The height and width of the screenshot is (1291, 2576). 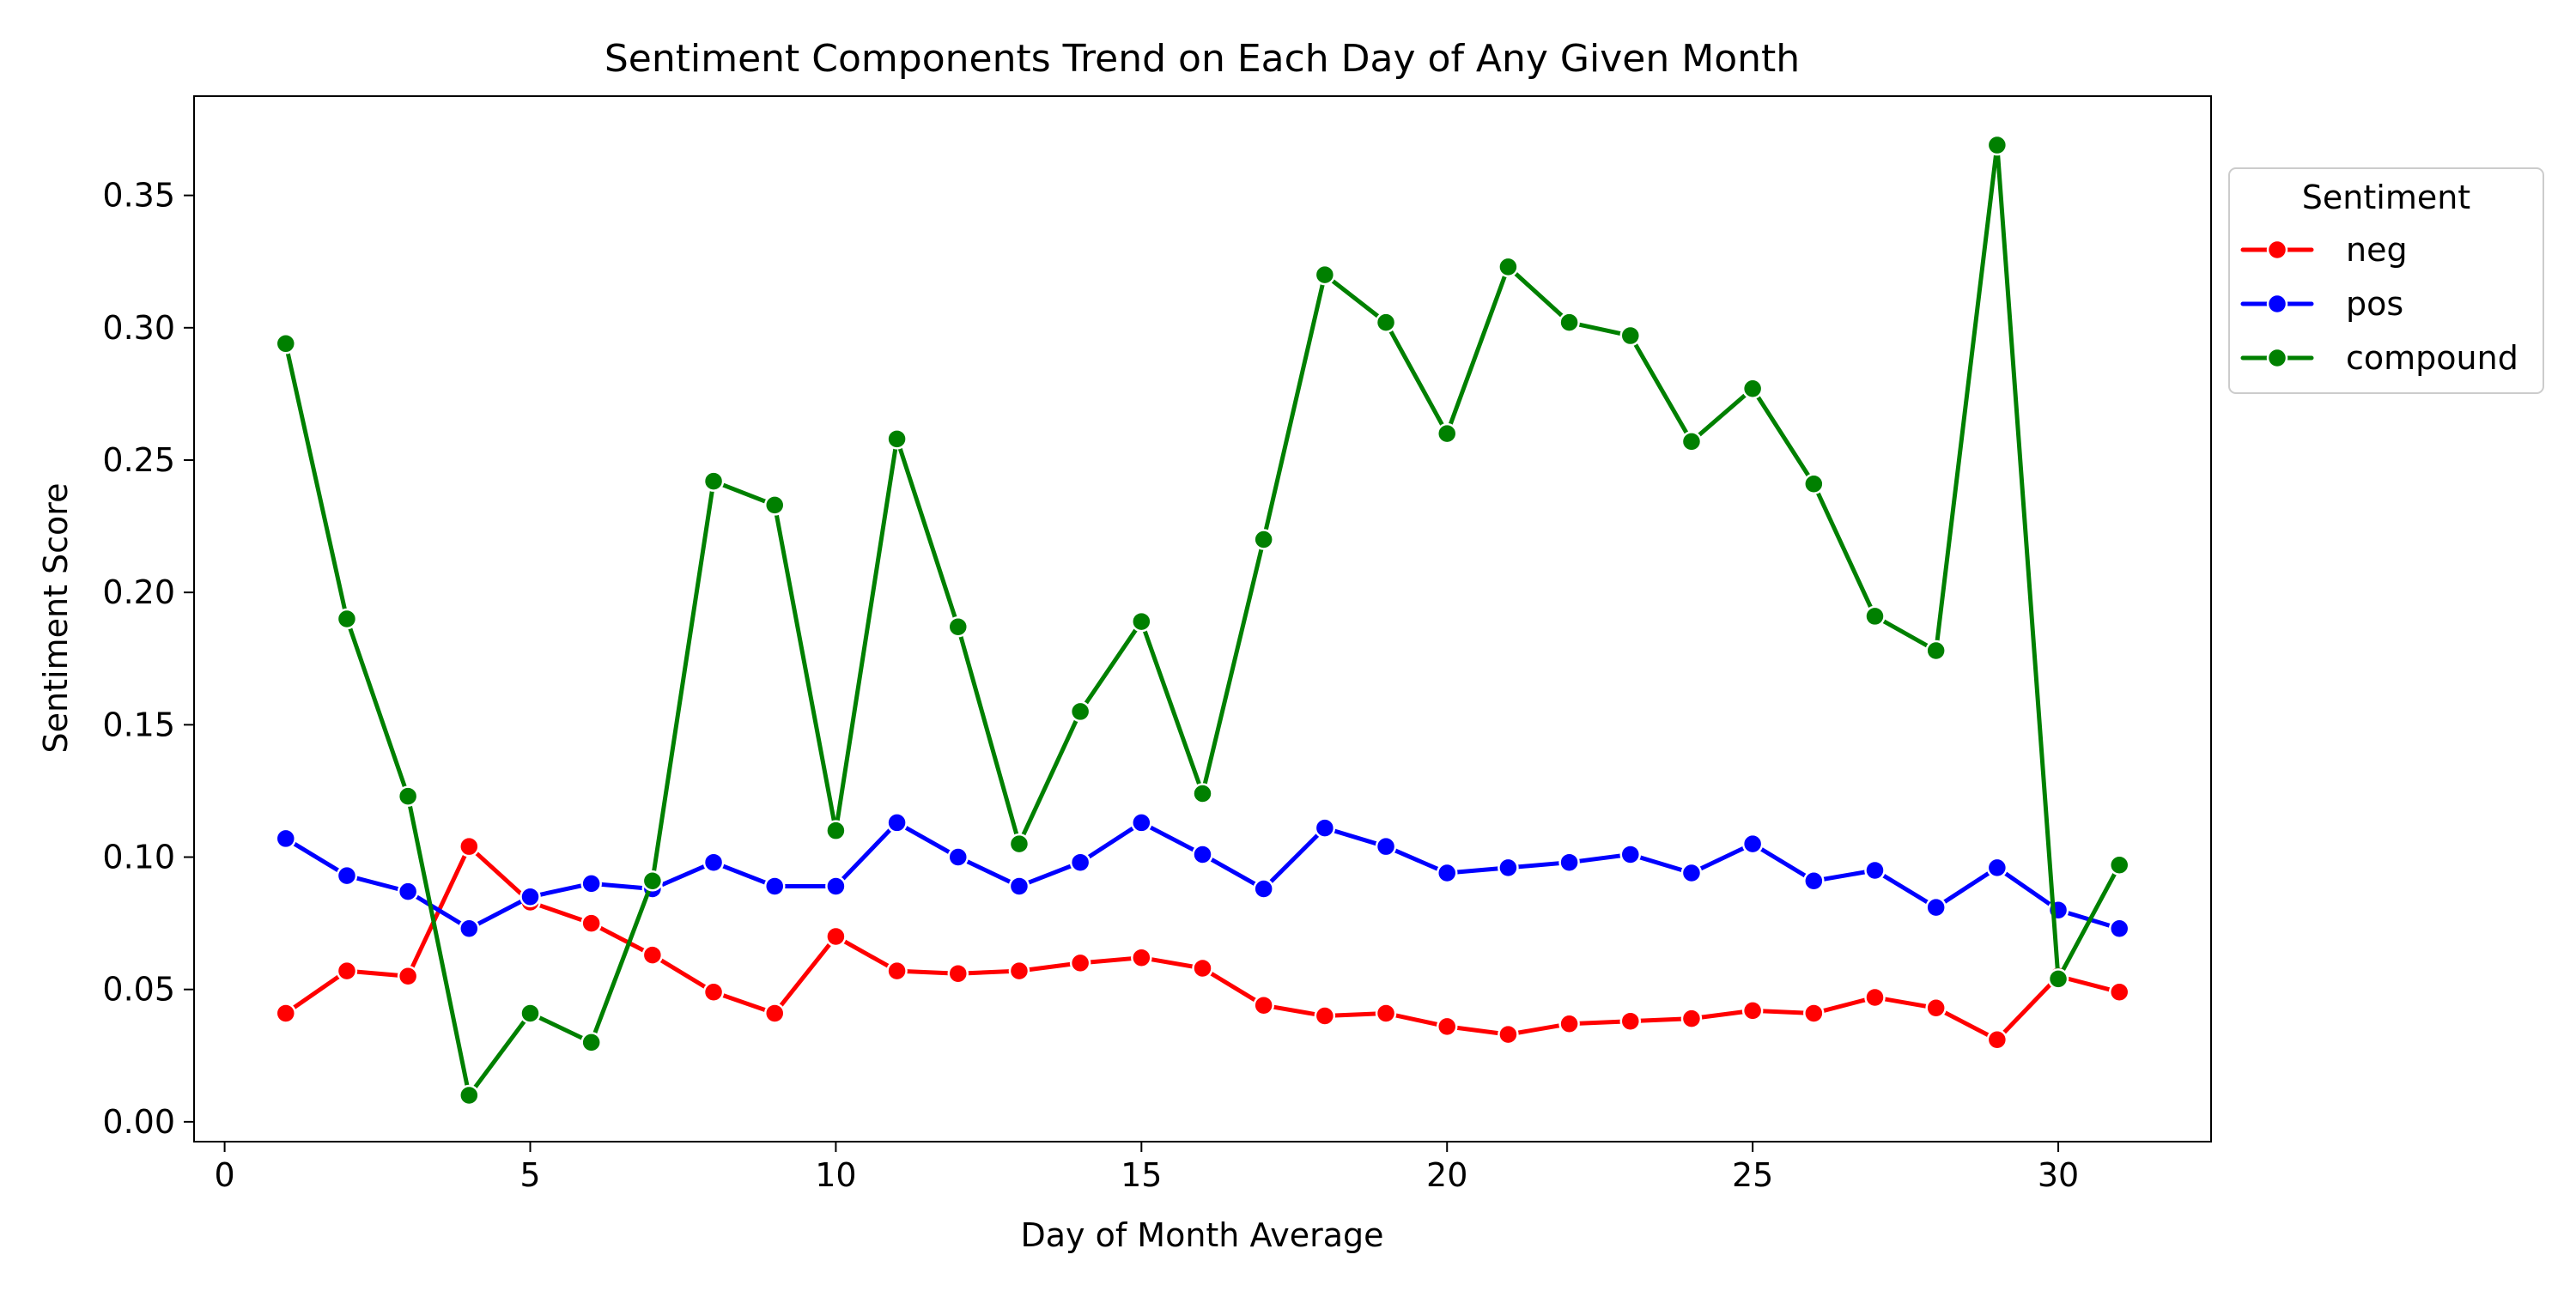 I want to click on x-axis-ticks: 0 5 10 15 20 25 30, so click(x=1146, y=1168).